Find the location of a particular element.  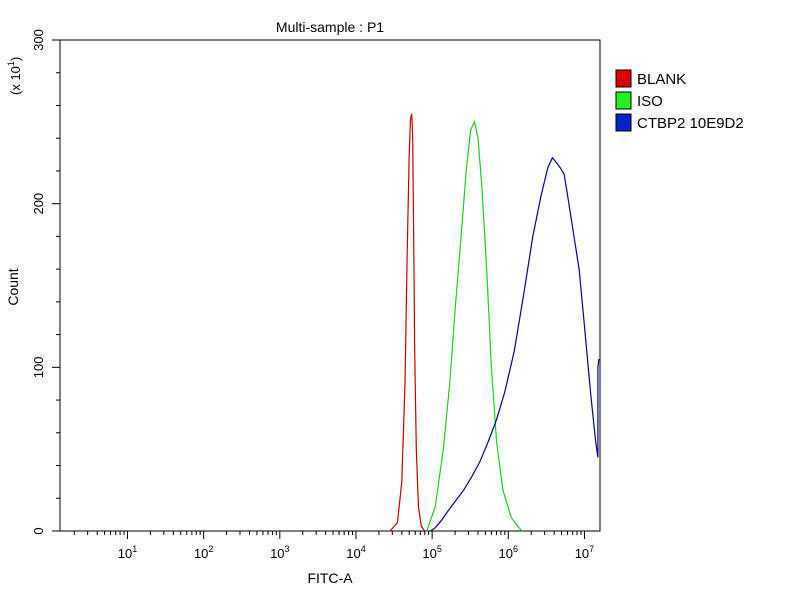

y-axis-multiplier: (x 101) is located at coordinates (14, 76).